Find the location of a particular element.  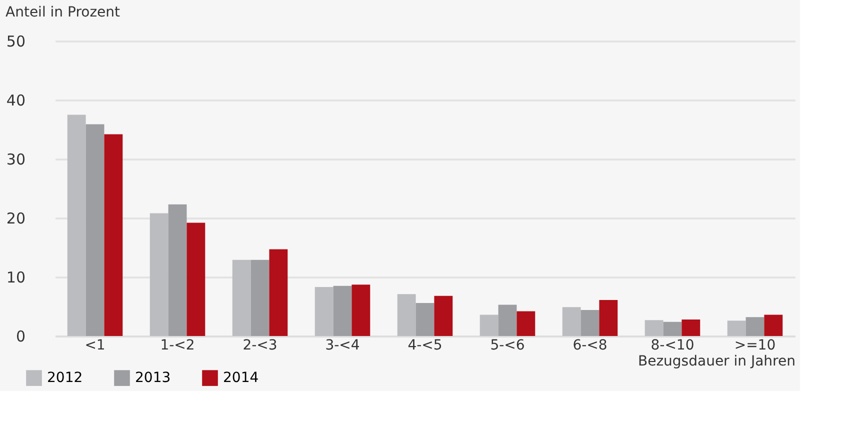

x-tick-label: 2-<3 is located at coordinates (260, 346).